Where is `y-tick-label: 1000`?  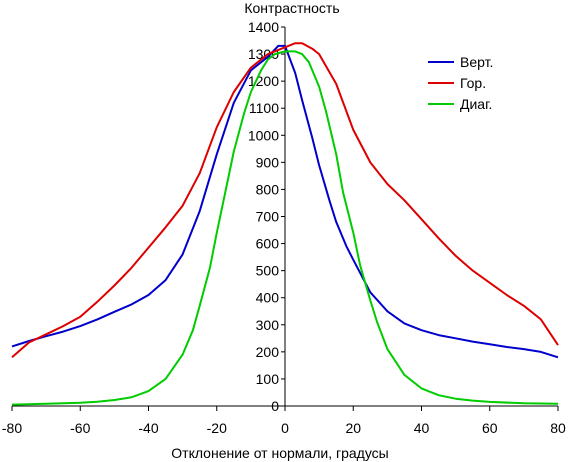
y-tick-label: 1000 is located at coordinates (263, 135).